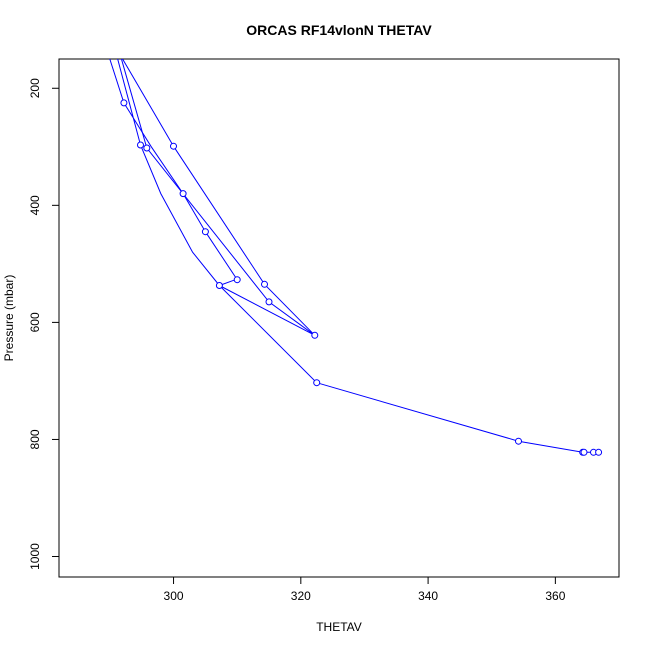 This screenshot has height=655, width=650. What do you see at coordinates (43, 324) in the screenshot?
I see `y-axis: 200 400 600 800 1000` at bounding box center [43, 324].